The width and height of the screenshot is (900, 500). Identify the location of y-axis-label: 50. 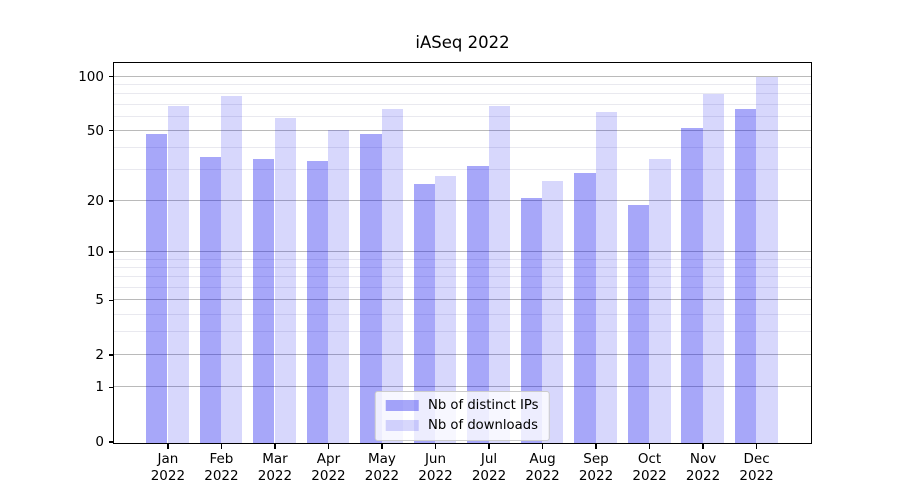
(95, 130).